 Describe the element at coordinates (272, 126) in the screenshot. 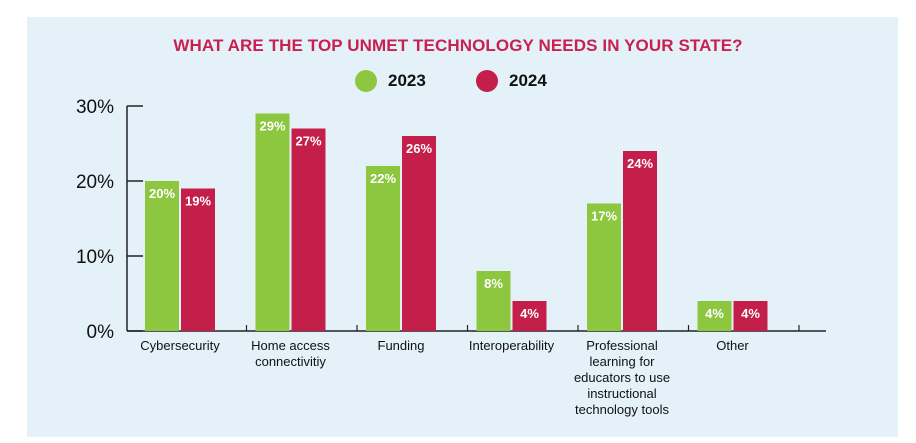

I see `data-label-2023-1: 29%` at that location.